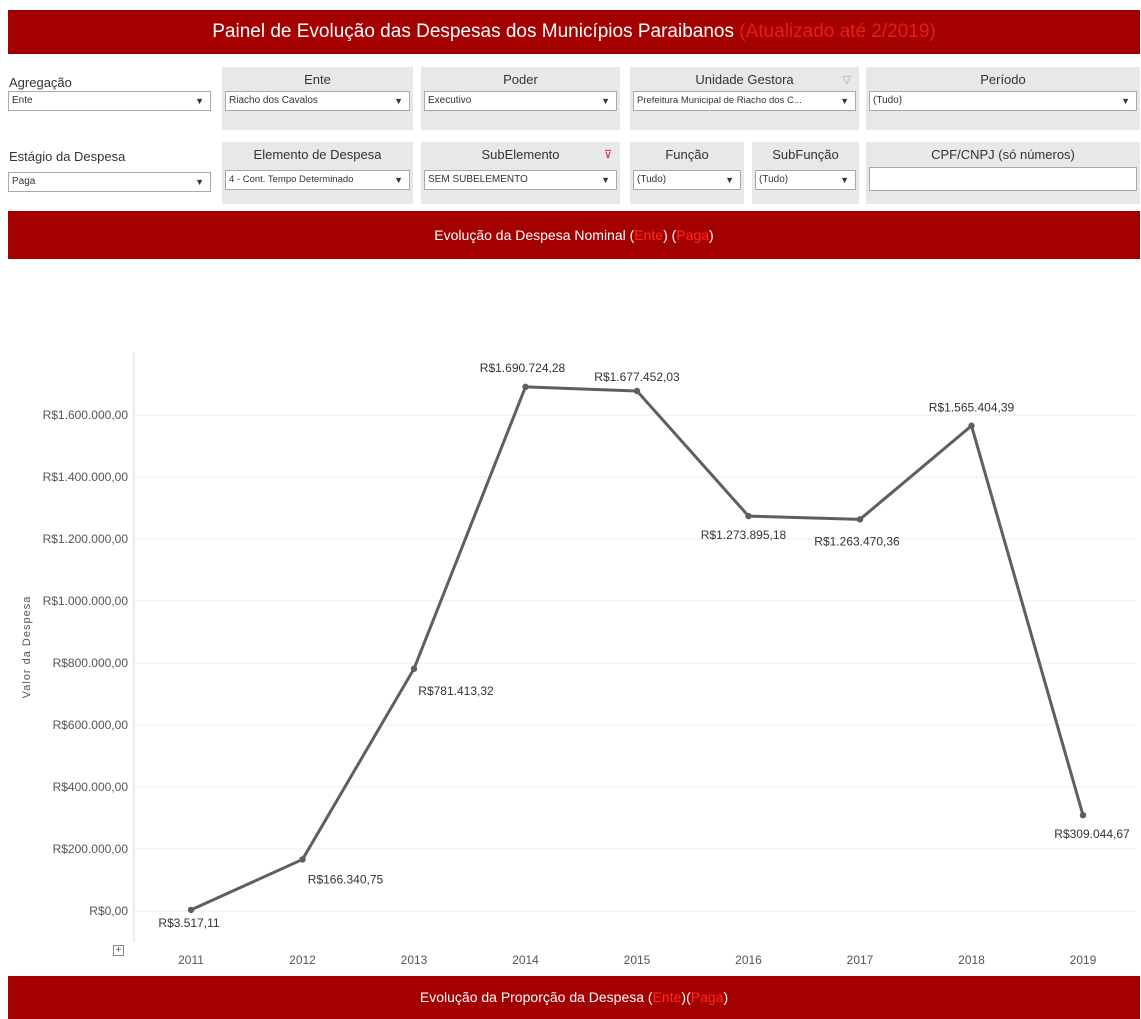 This screenshot has height=1019, width=1141. I want to click on proportion-title-ente: Ente, so click(667, 997).